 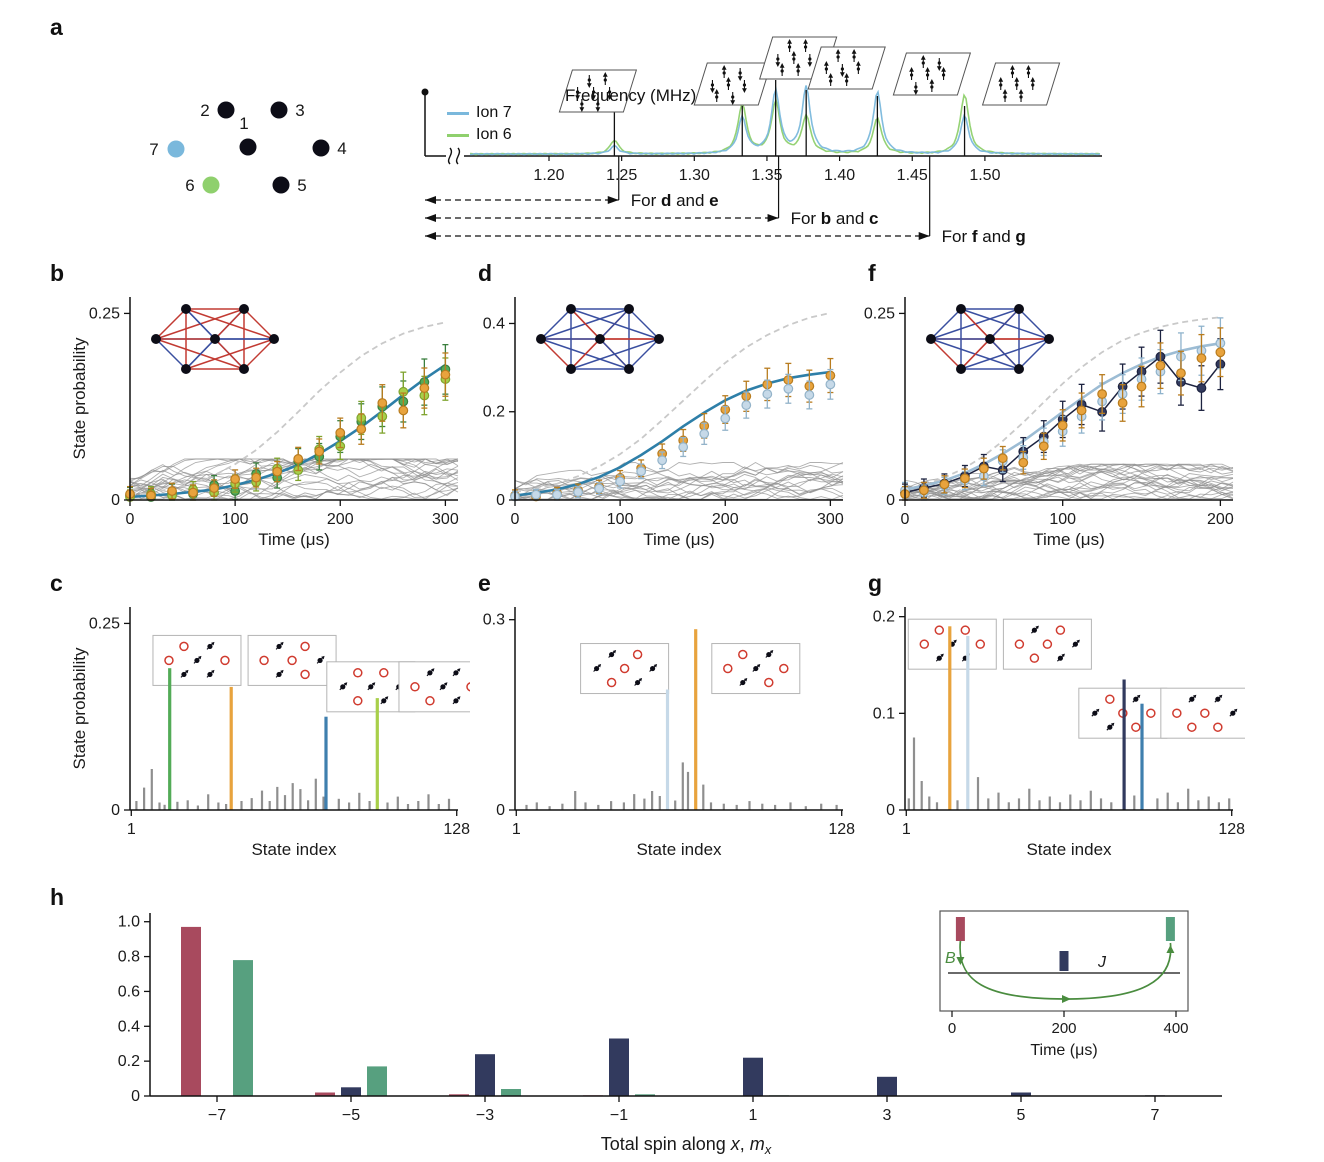 What do you see at coordinates (458, 135) in the screenshot?
I see `legend-swatch-ion6-icon` at bounding box center [458, 135].